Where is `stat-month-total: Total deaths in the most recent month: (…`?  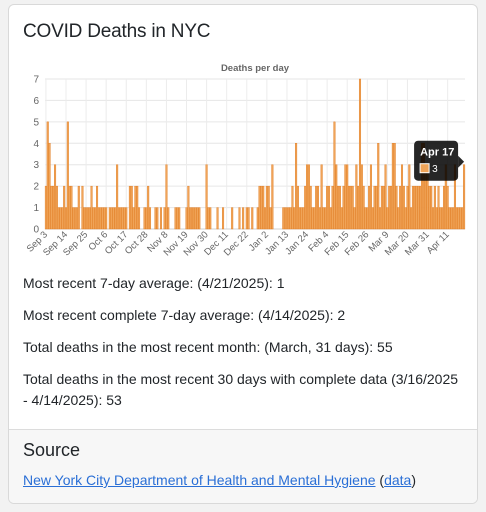
stat-month-total: Total deaths in the most recent month: (… is located at coordinates (208, 347).